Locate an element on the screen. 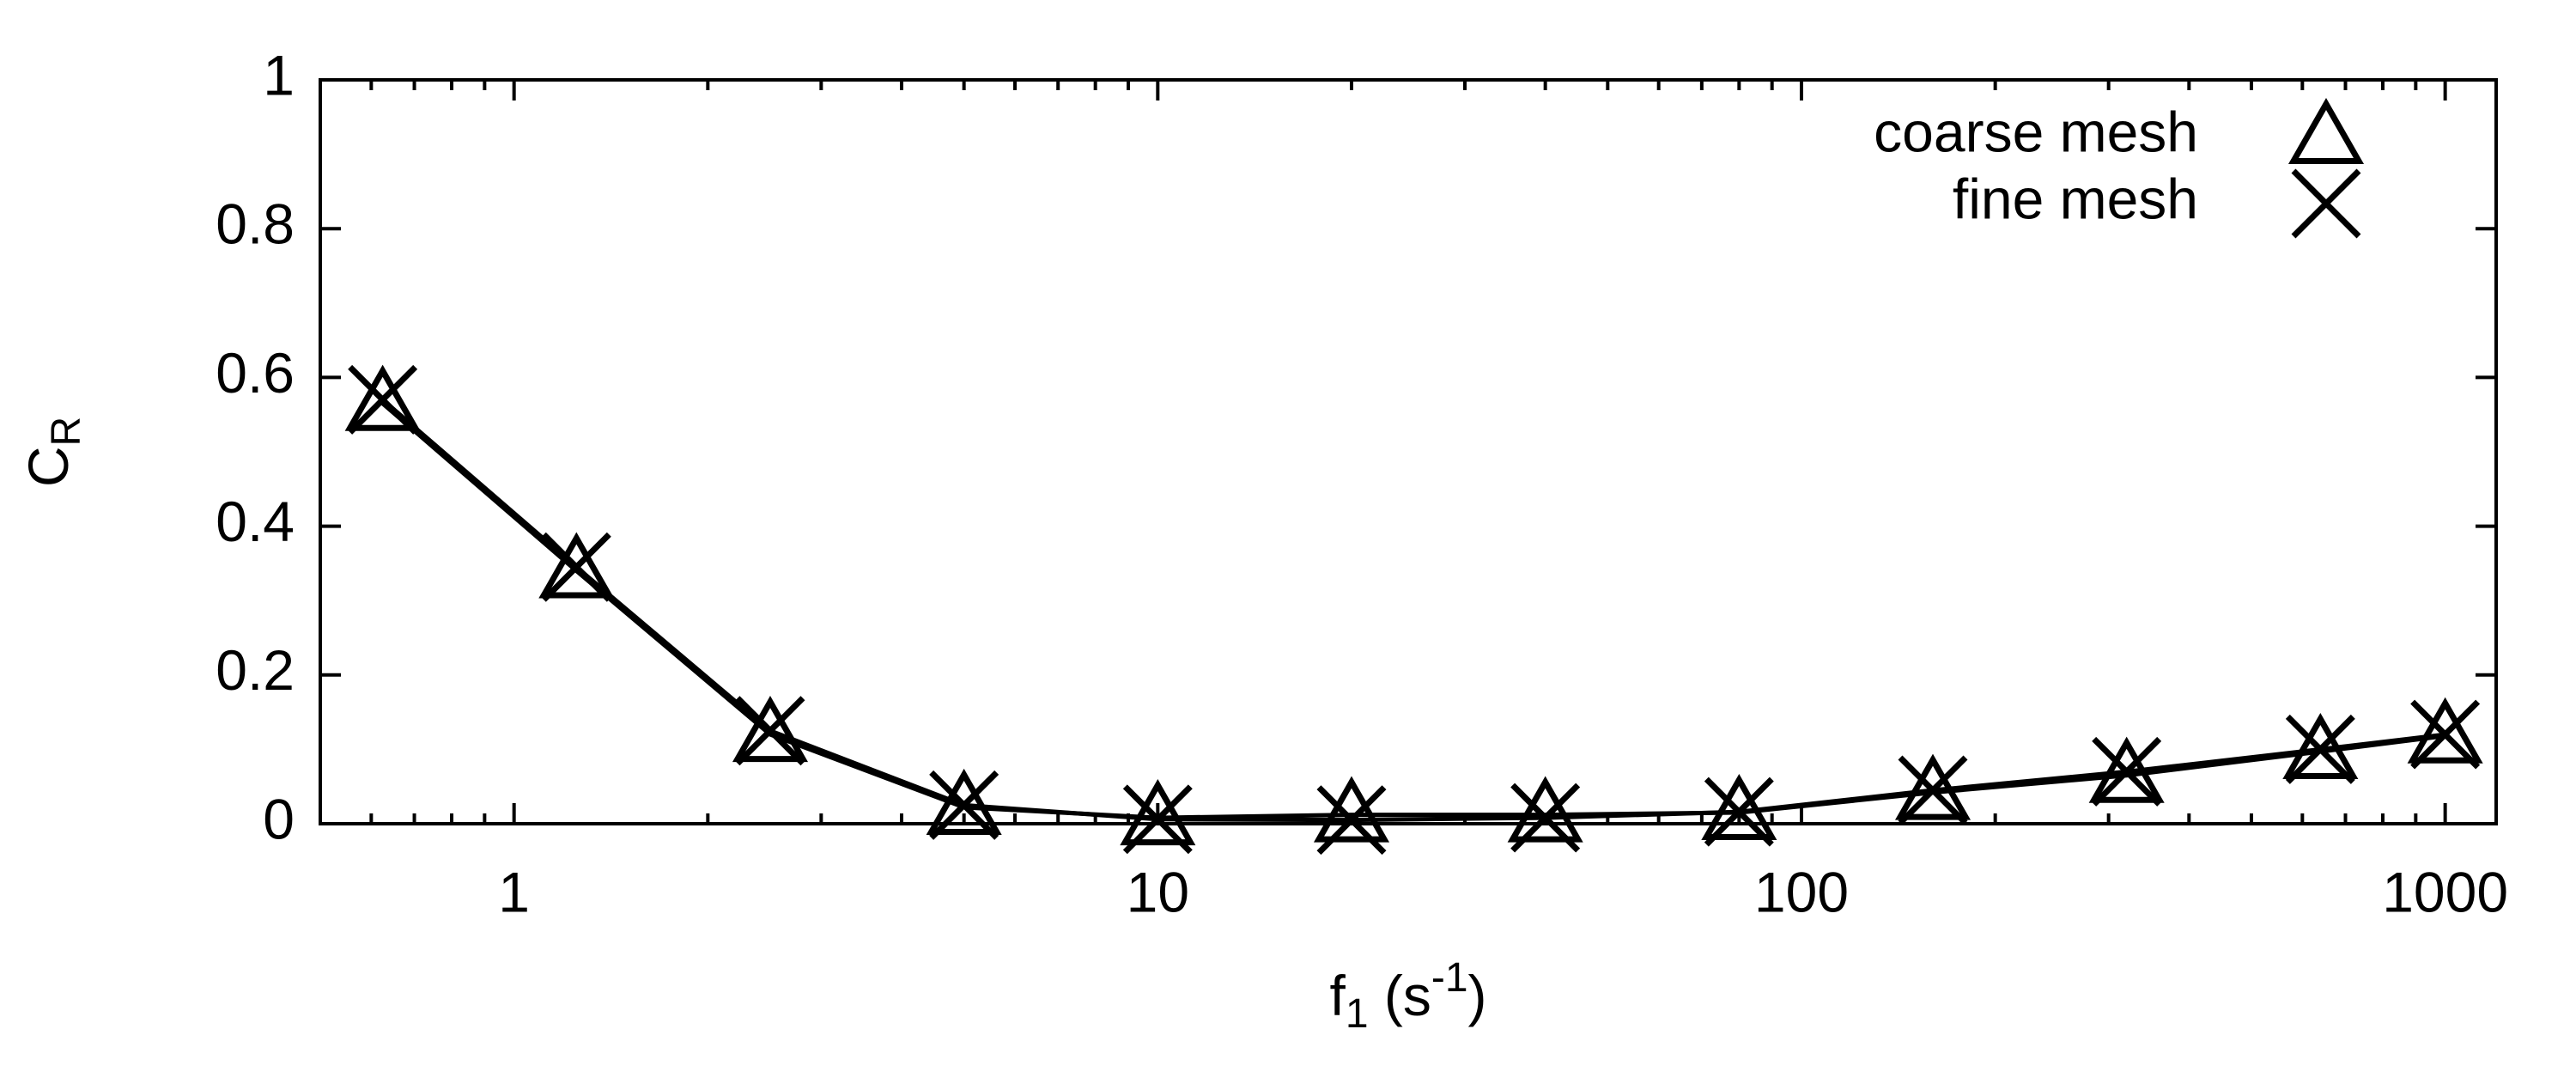 The image size is (2576, 1084). x-tick-label: 1000 is located at coordinates (2445, 892).